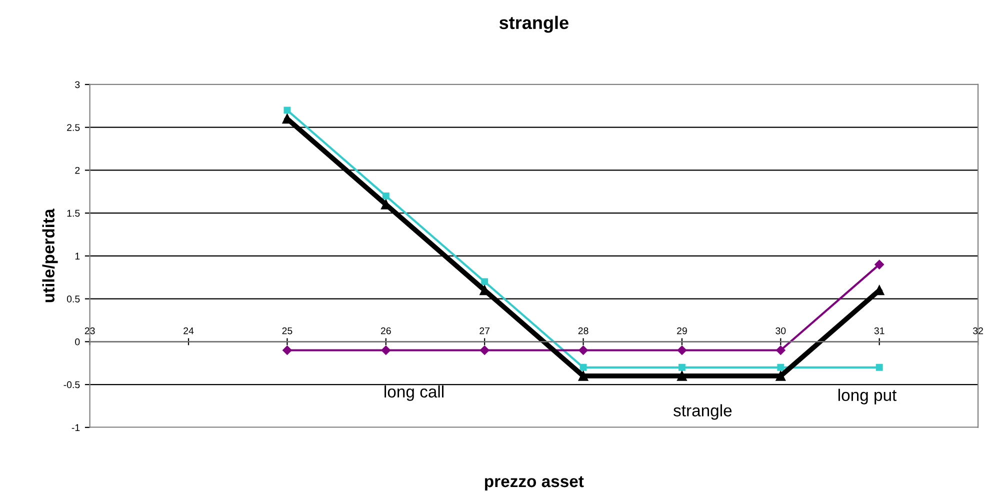  I want to click on y-tick-label: -0.5, so click(72, 384).